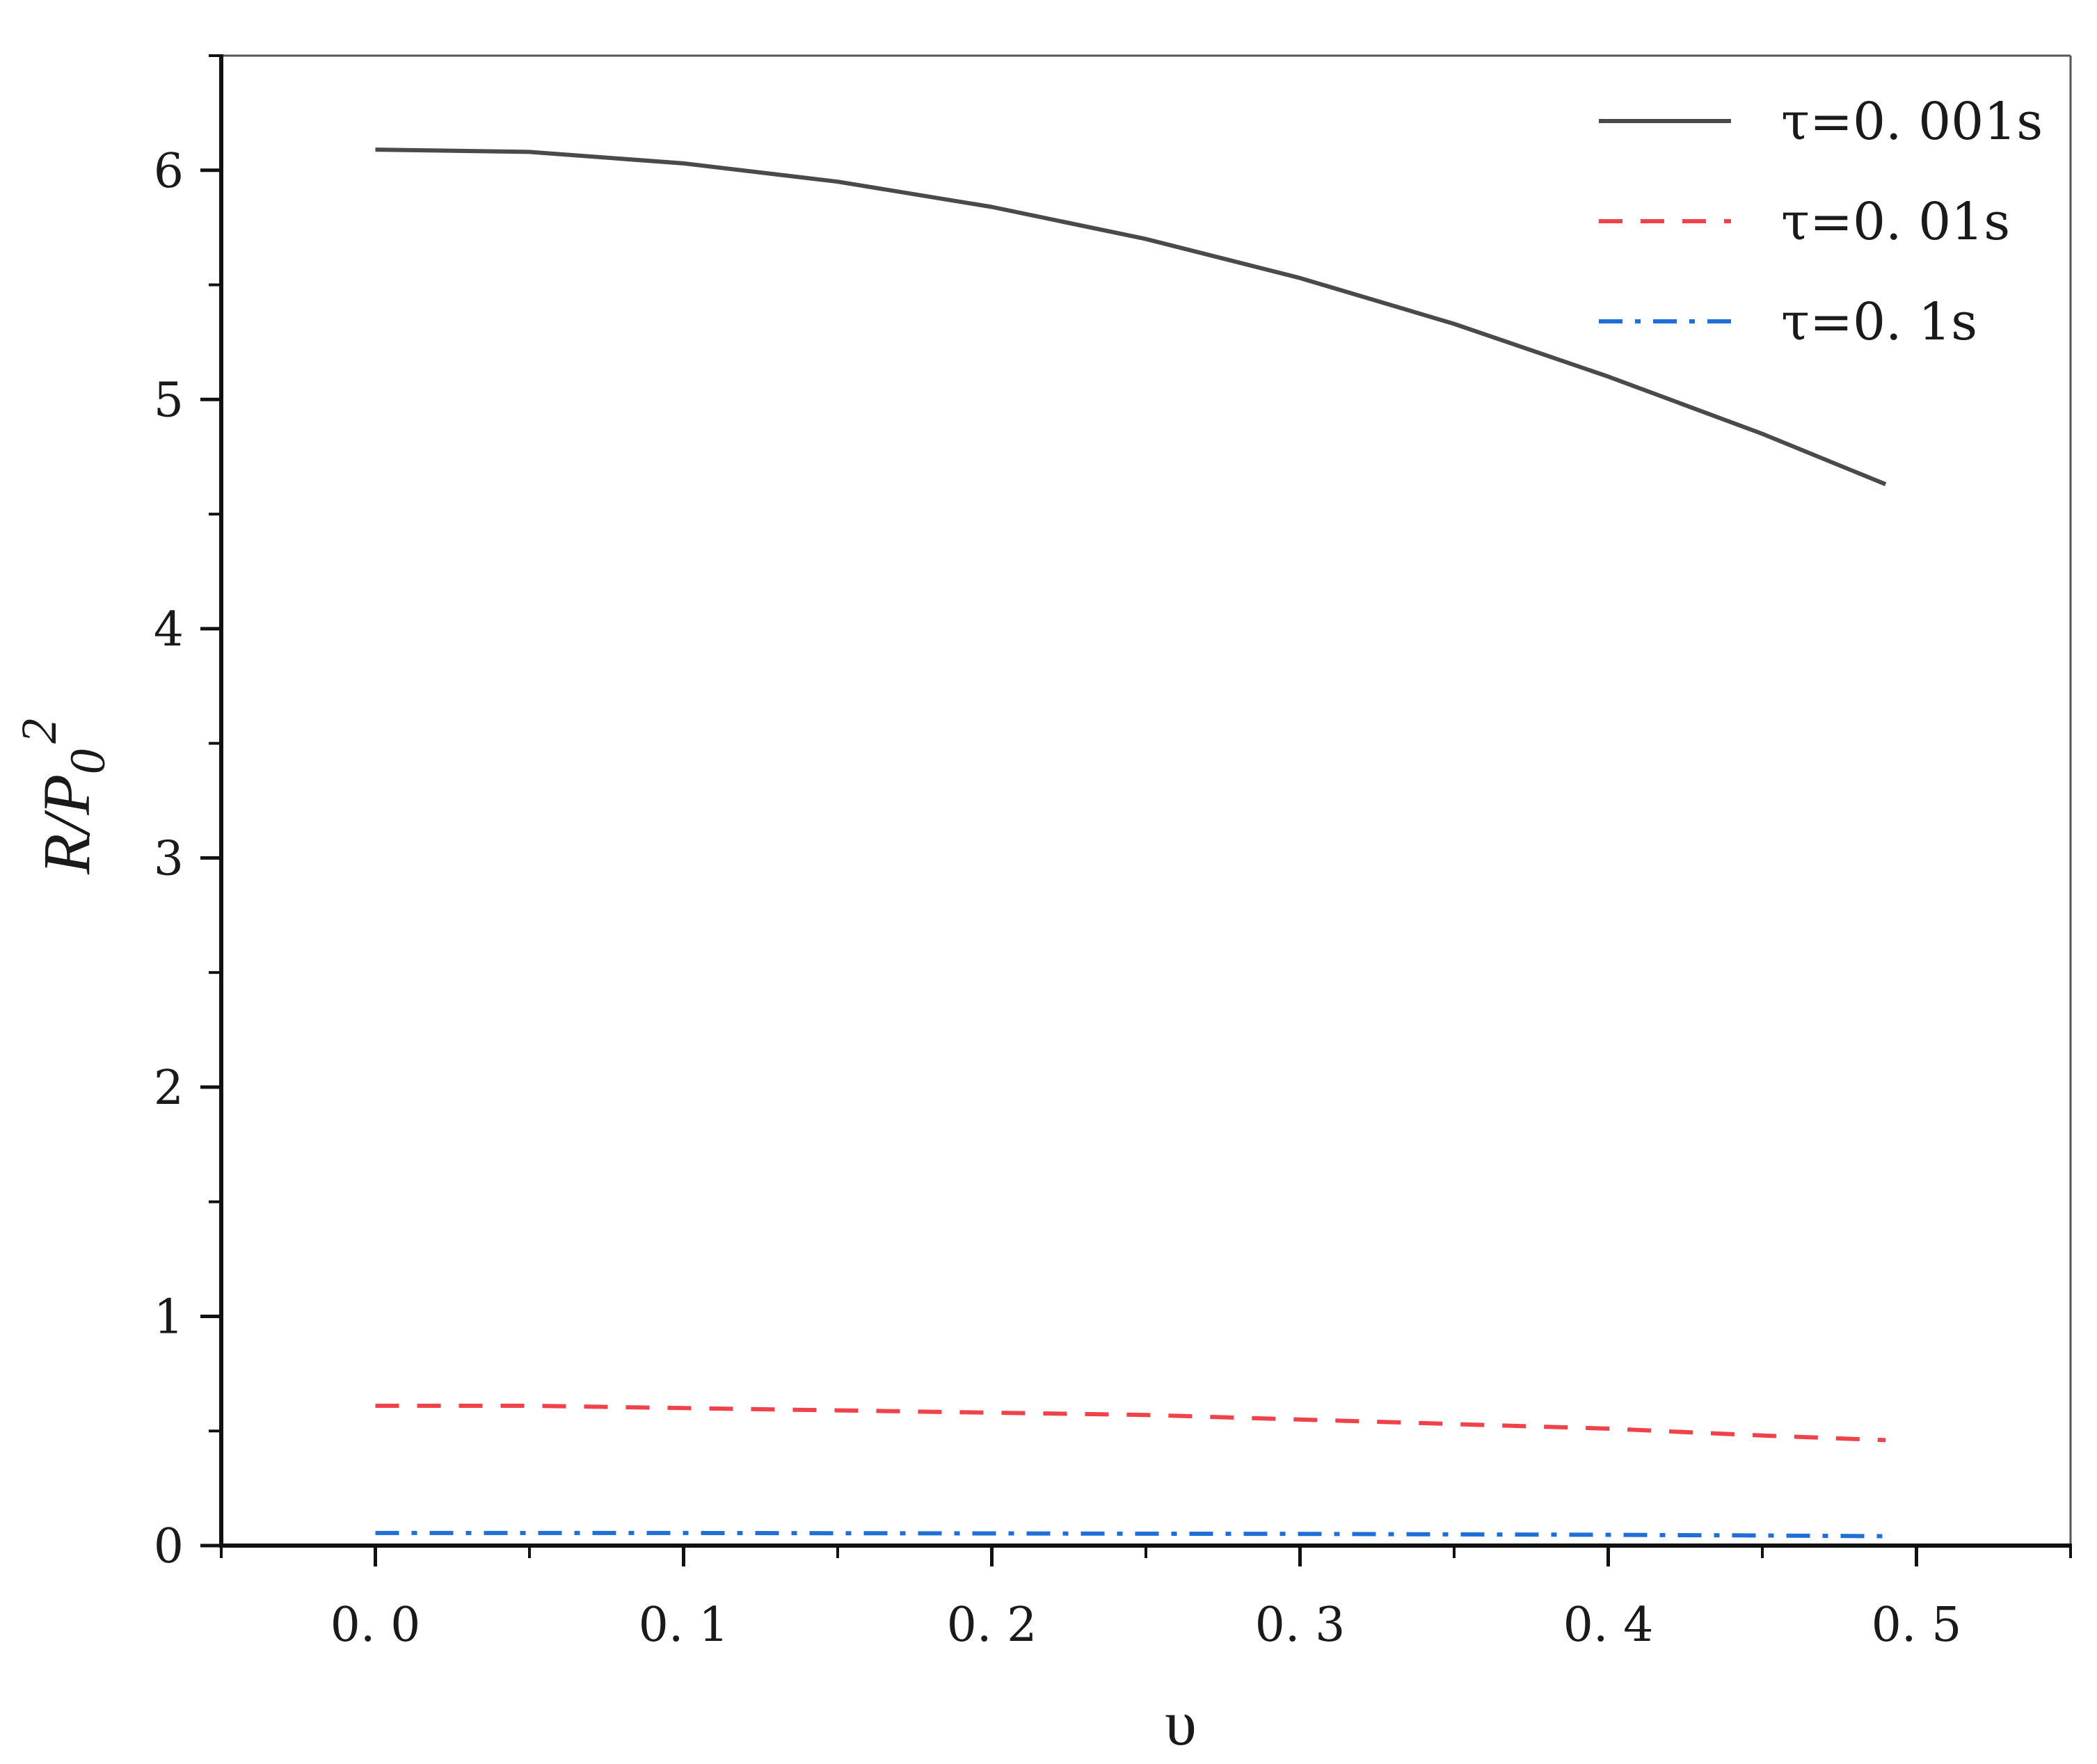 The height and width of the screenshot is (1764, 2097). Describe the element at coordinates (66, 824) in the screenshot. I see `y-axis-title-base: R/P` at that location.